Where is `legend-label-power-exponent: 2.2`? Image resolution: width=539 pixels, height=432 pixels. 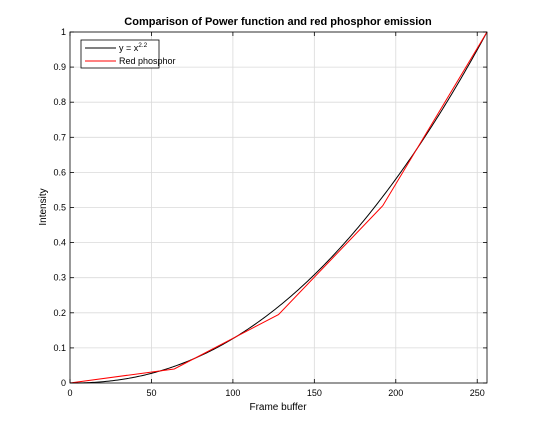
legend-label-power-exponent: 2.2 is located at coordinates (142, 45).